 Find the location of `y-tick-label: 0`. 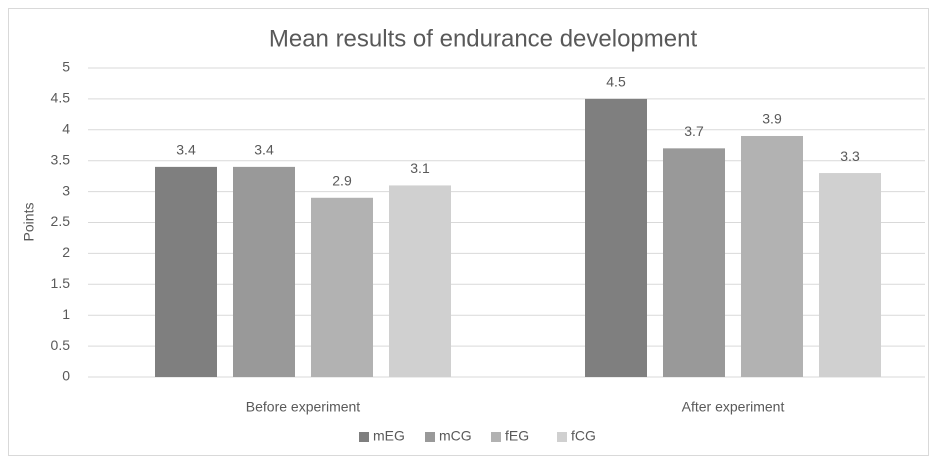

y-tick-label: 0 is located at coordinates (66, 376).